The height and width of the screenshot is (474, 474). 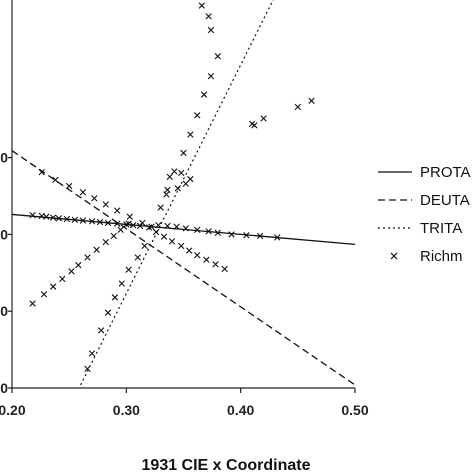 What do you see at coordinates (183, 229) in the screenshot?
I see `series-line-prota` at bounding box center [183, 229].